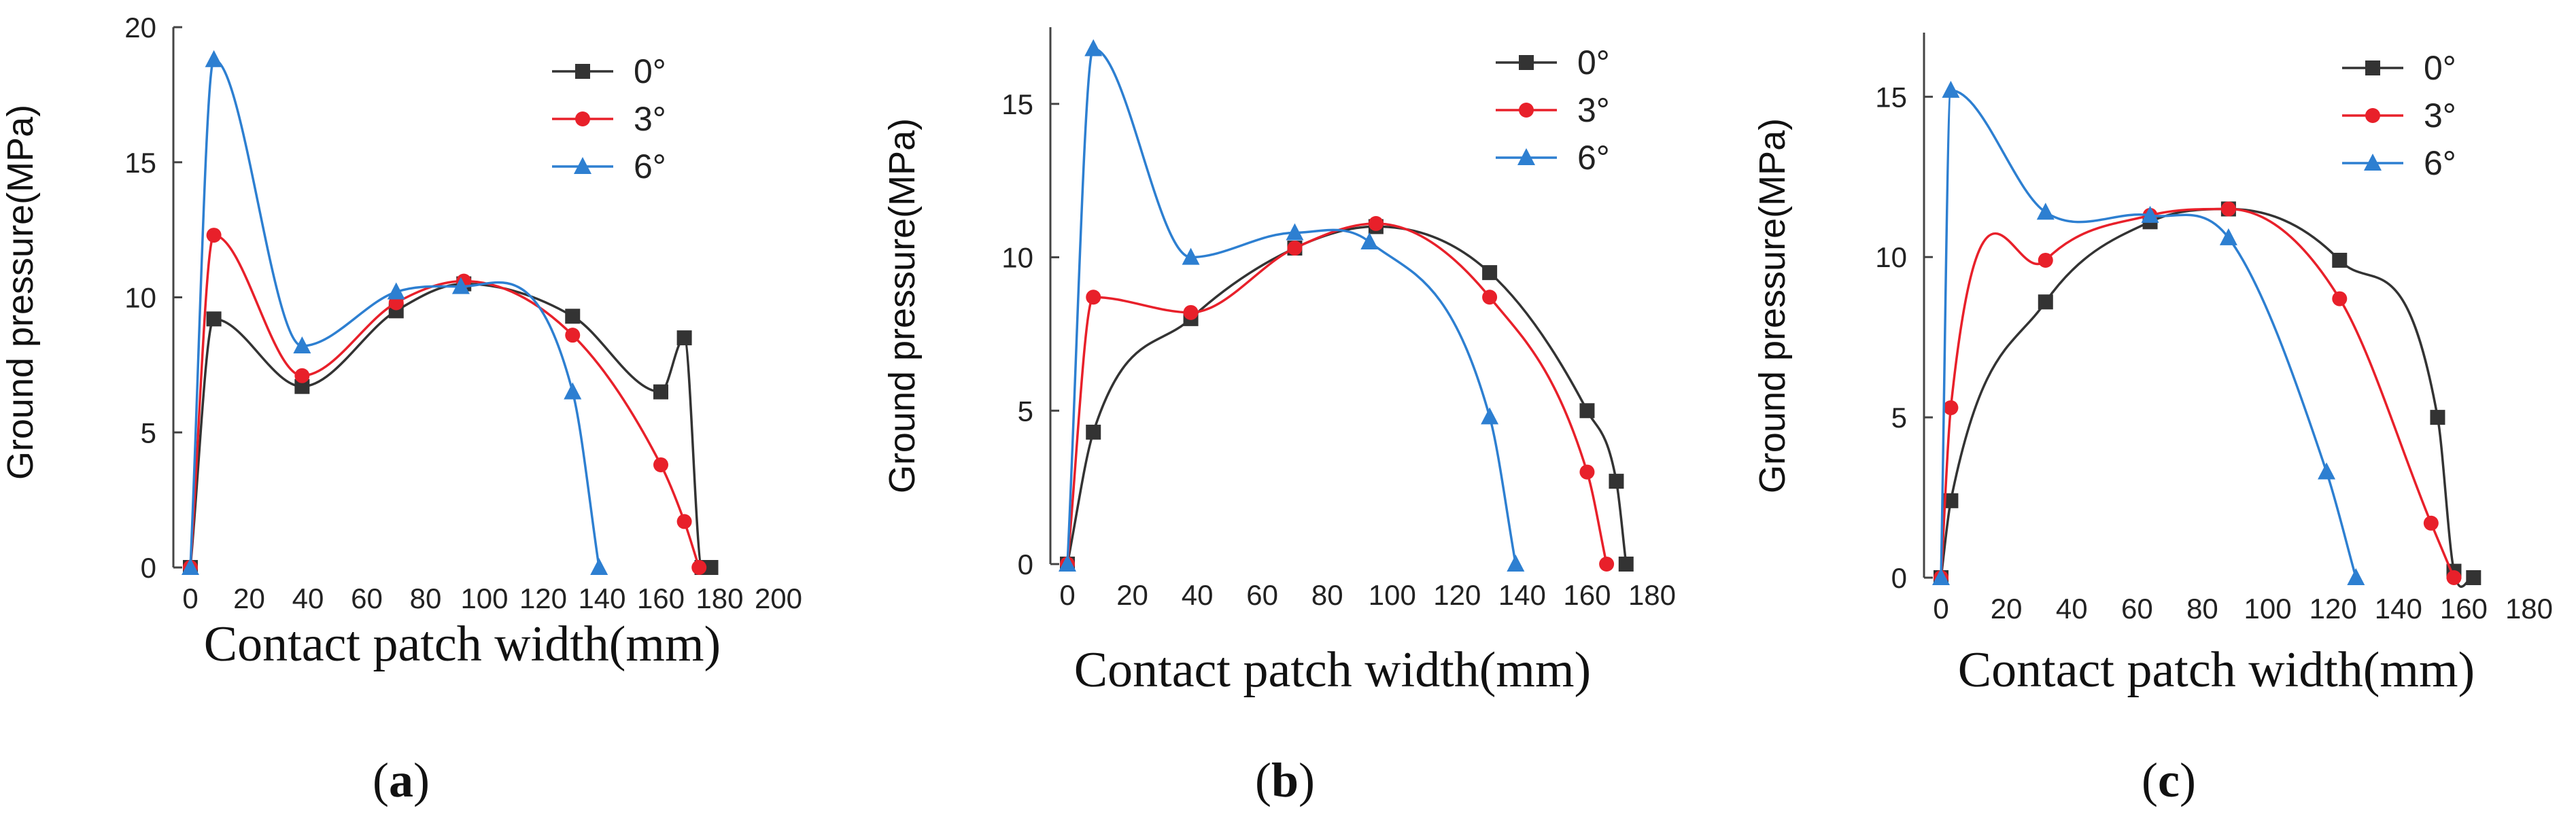  What do you see at coordinates (719, 598) in the screenshot?
I see `x-tick-label: 180` at bounding box center [719, 598].